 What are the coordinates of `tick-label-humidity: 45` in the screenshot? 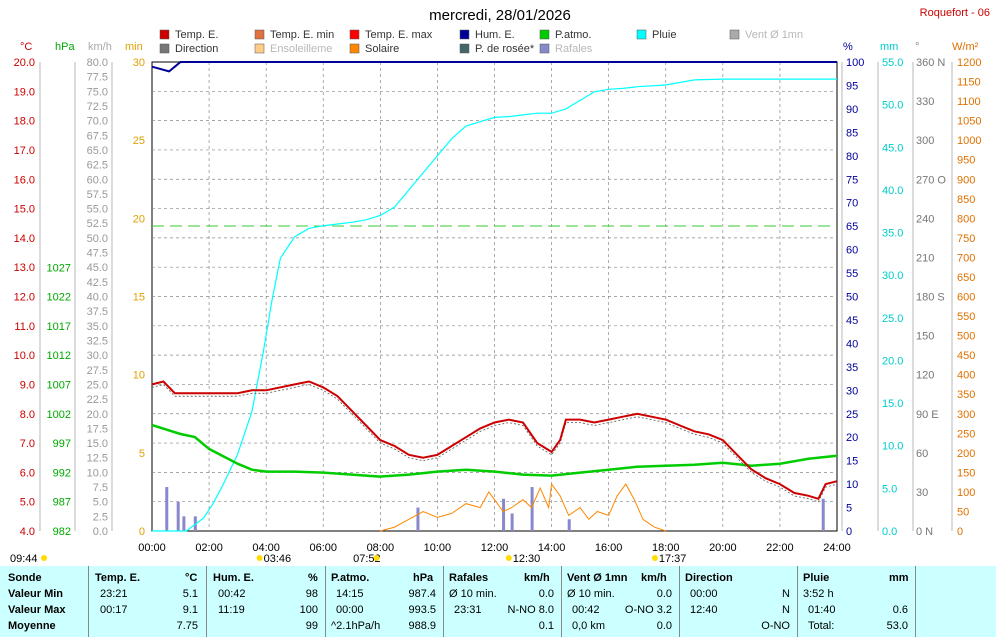 It's located at (852, 321).